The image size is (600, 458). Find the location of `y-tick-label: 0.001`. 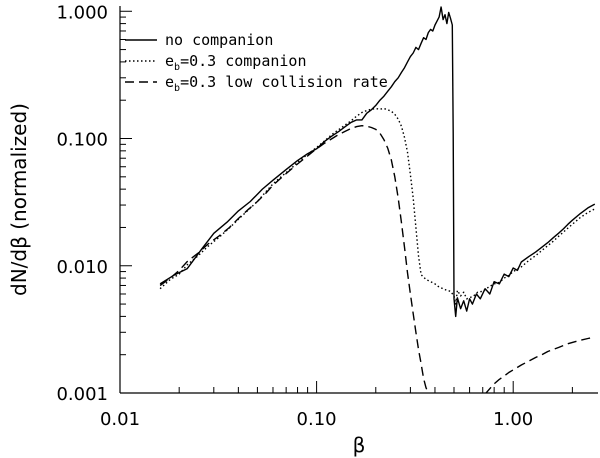

y-tick-label: 0.001 is located at coordinates (82, 394).